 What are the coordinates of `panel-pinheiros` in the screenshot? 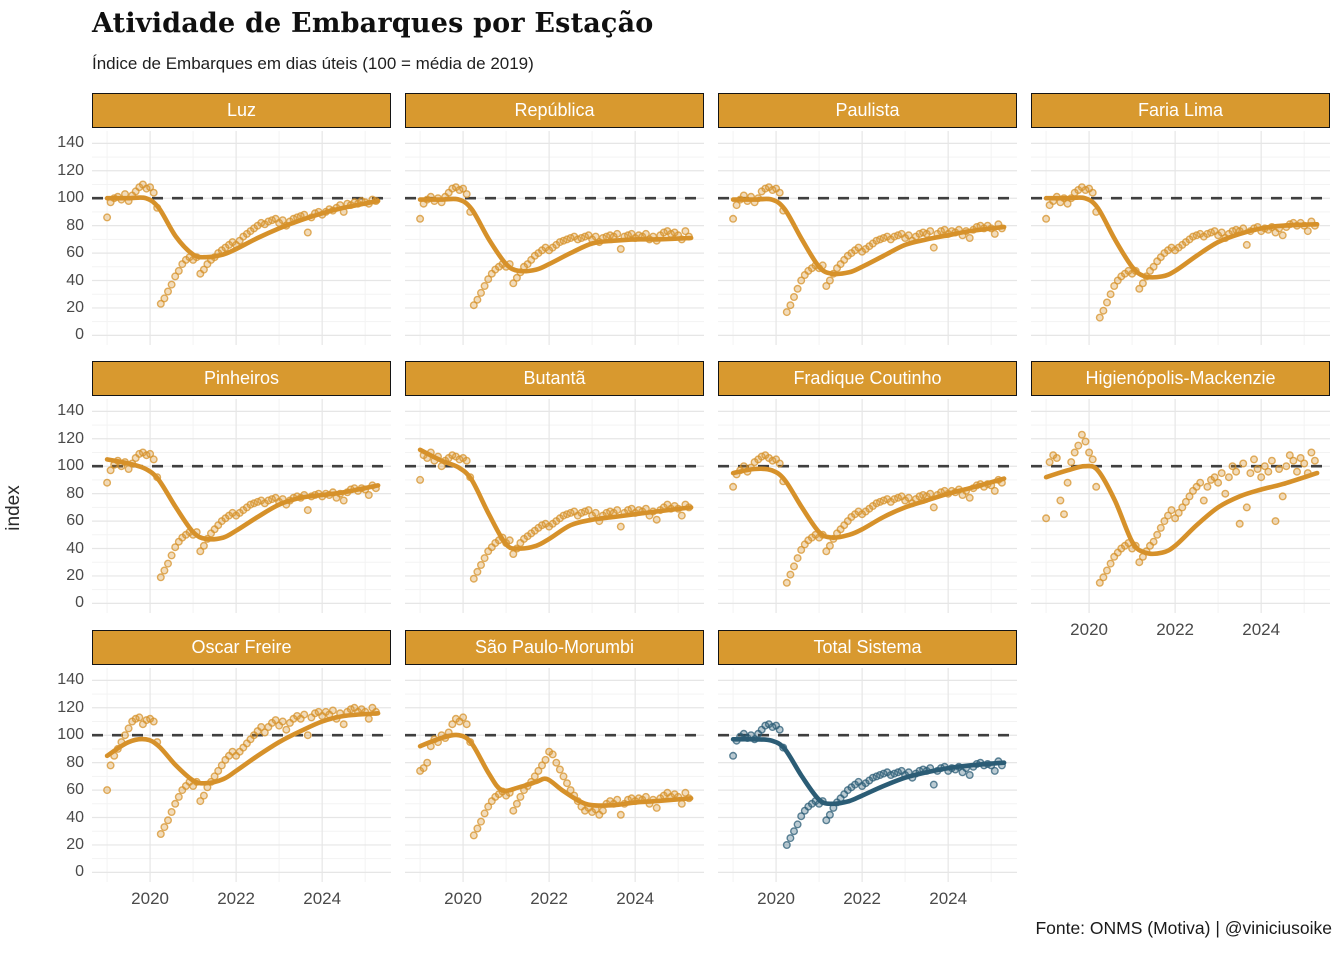 It's located at (241, 506).